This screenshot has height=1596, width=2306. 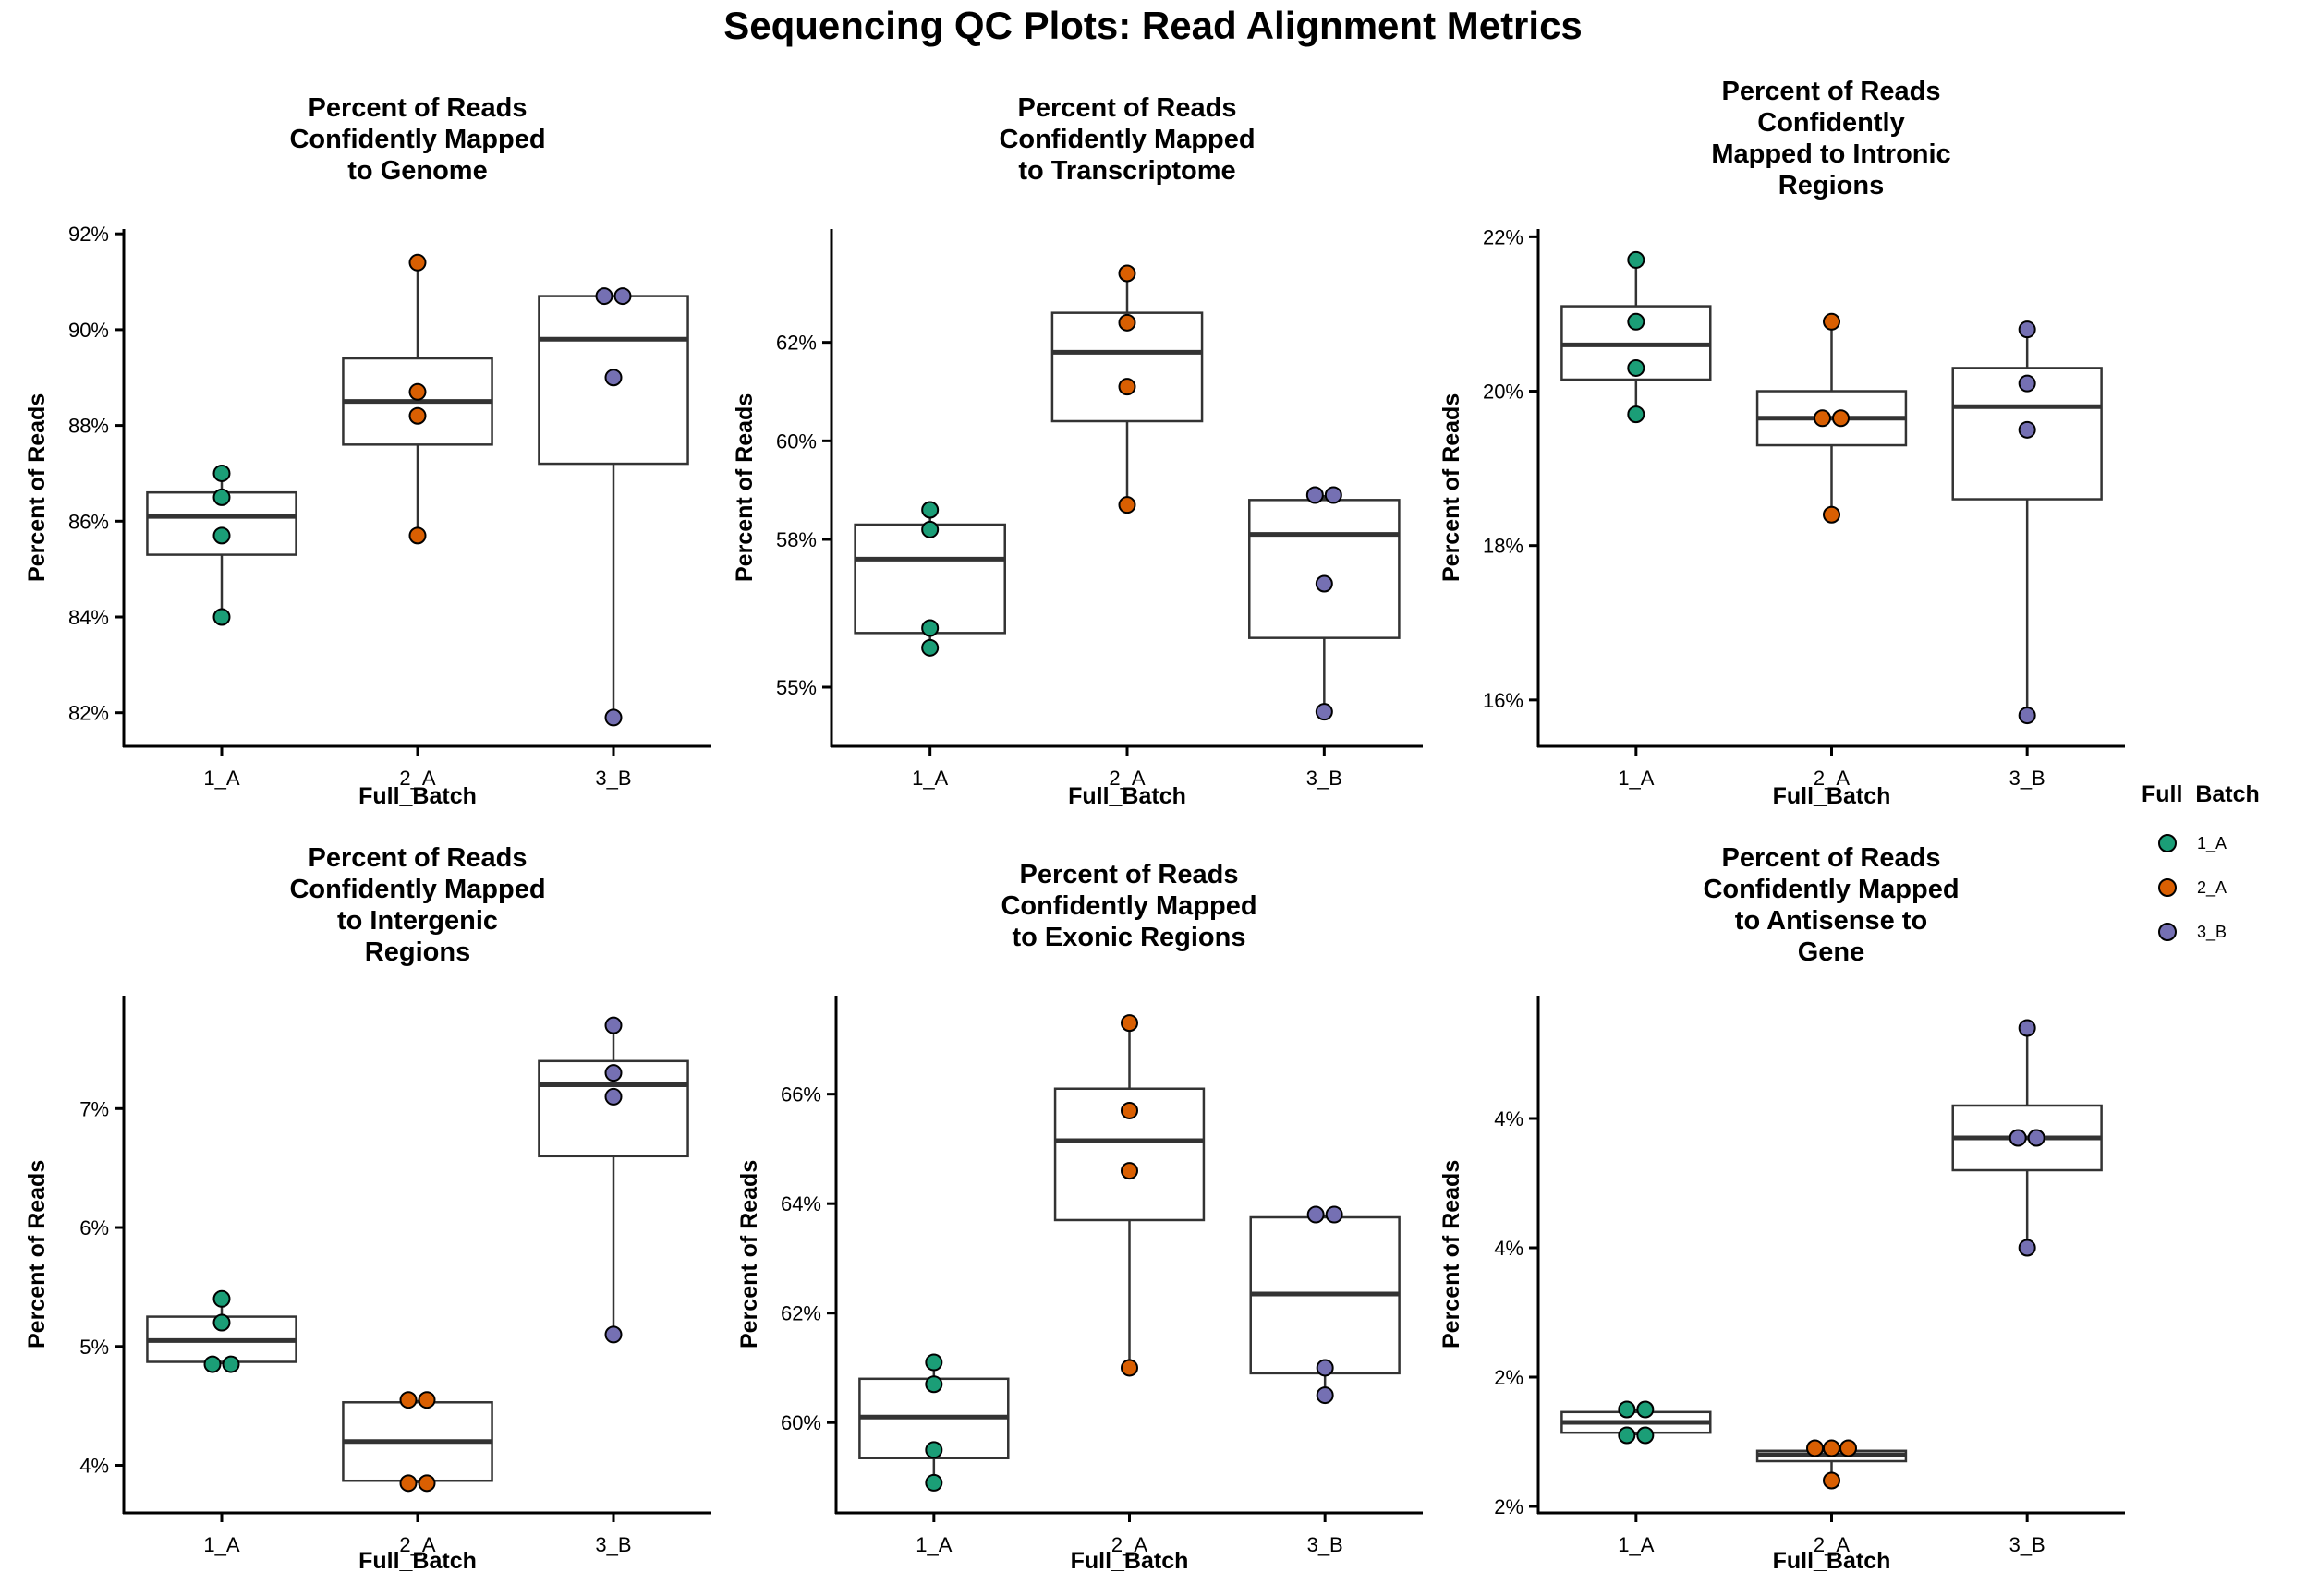 I want to click on legend: Full_Batch 1_A 2_A 3_B, so click(x=2201, y=867).